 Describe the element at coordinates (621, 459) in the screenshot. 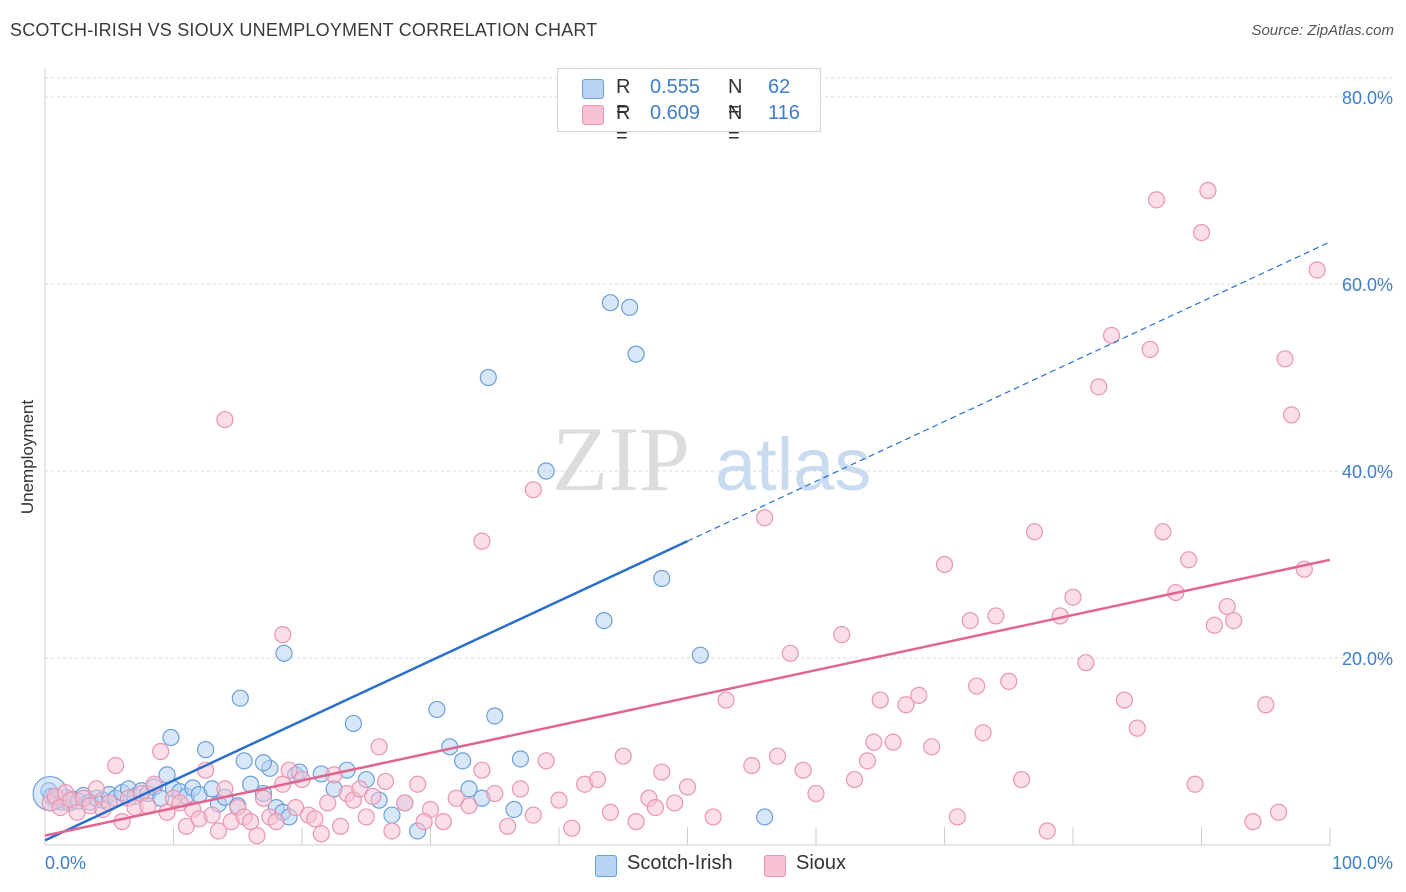

I see `watermark-zip: ZIP` at that location.